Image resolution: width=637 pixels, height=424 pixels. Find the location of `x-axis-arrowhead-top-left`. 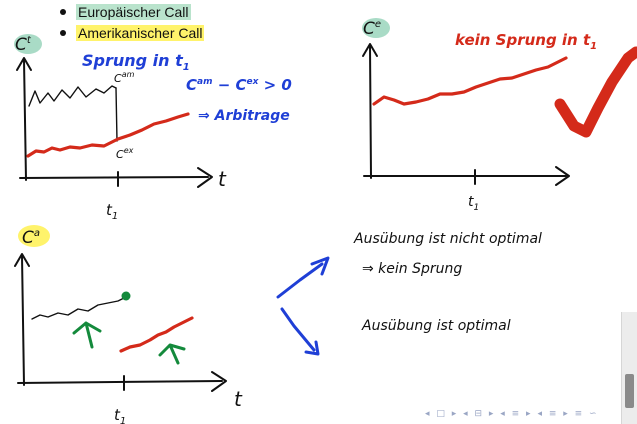

x-axis-arrowhead-top-left is located at coordinates (205, 177).